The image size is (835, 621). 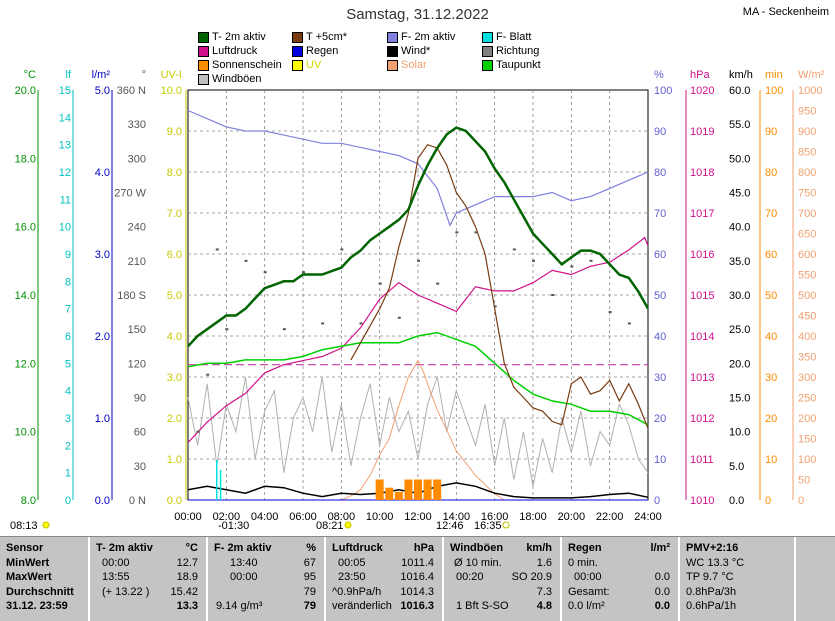 What do you see at coordinates (124, 548) in the screenshot?
I see `stats-temp-header: T- 2m aktiv` at bounding box center [124, 548].